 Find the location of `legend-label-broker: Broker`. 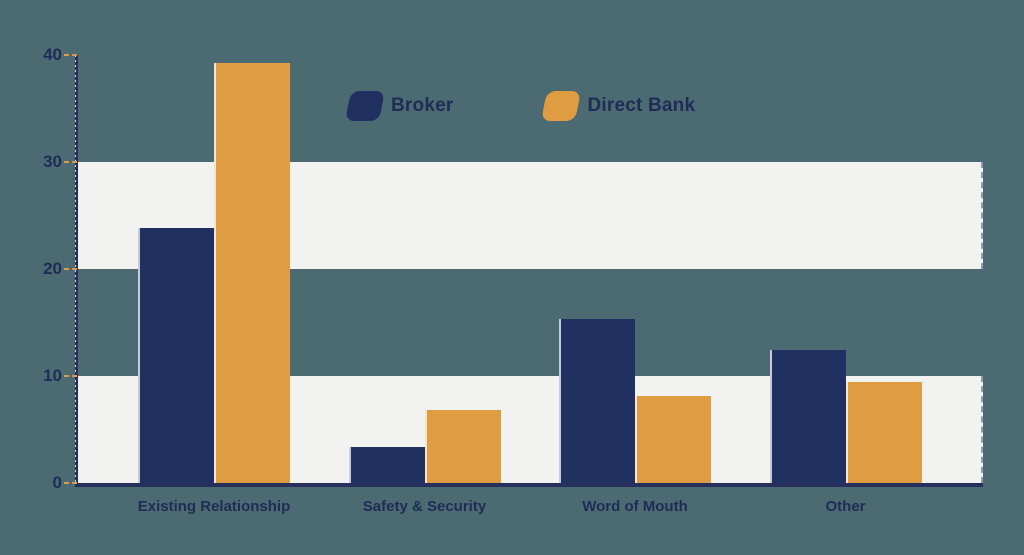

legend-label-broker: Broker is located at coordinates (422, 105).